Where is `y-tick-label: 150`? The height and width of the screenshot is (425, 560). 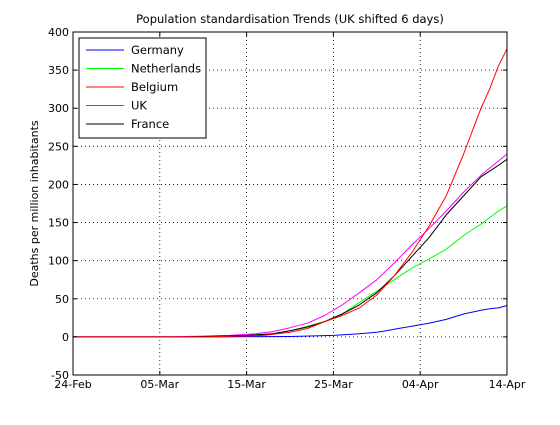
y-tick-label: 150 is located at coordinates (58, 223).